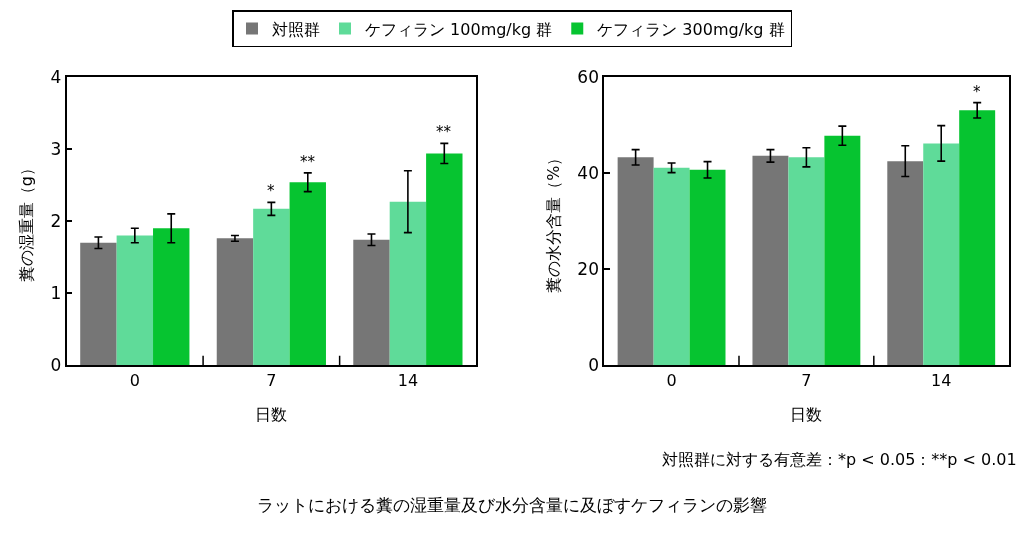 The height and width of the screenshot is (533, 1024). Describe the element at coordinates (512, 505) in the screenshot. I see `text: ラットにおける糞の湿重量及び水分含量に及ぼすケフィランの影響` at that location.